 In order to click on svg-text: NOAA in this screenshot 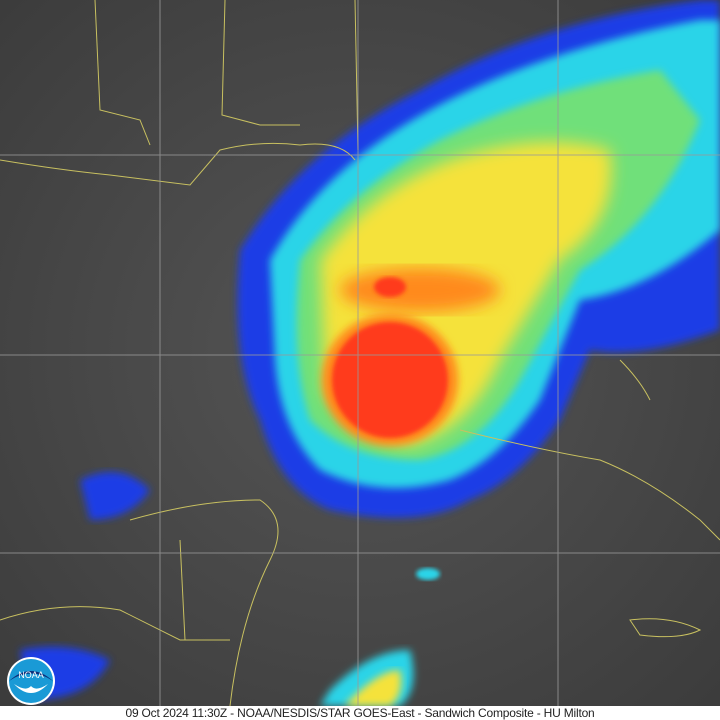, I will do `click(31, 675)`.